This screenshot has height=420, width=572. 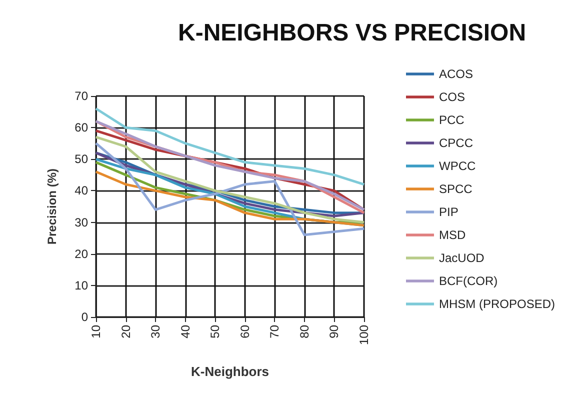 I want to click on x-tick-label: 70, so click(x=275, y=331).